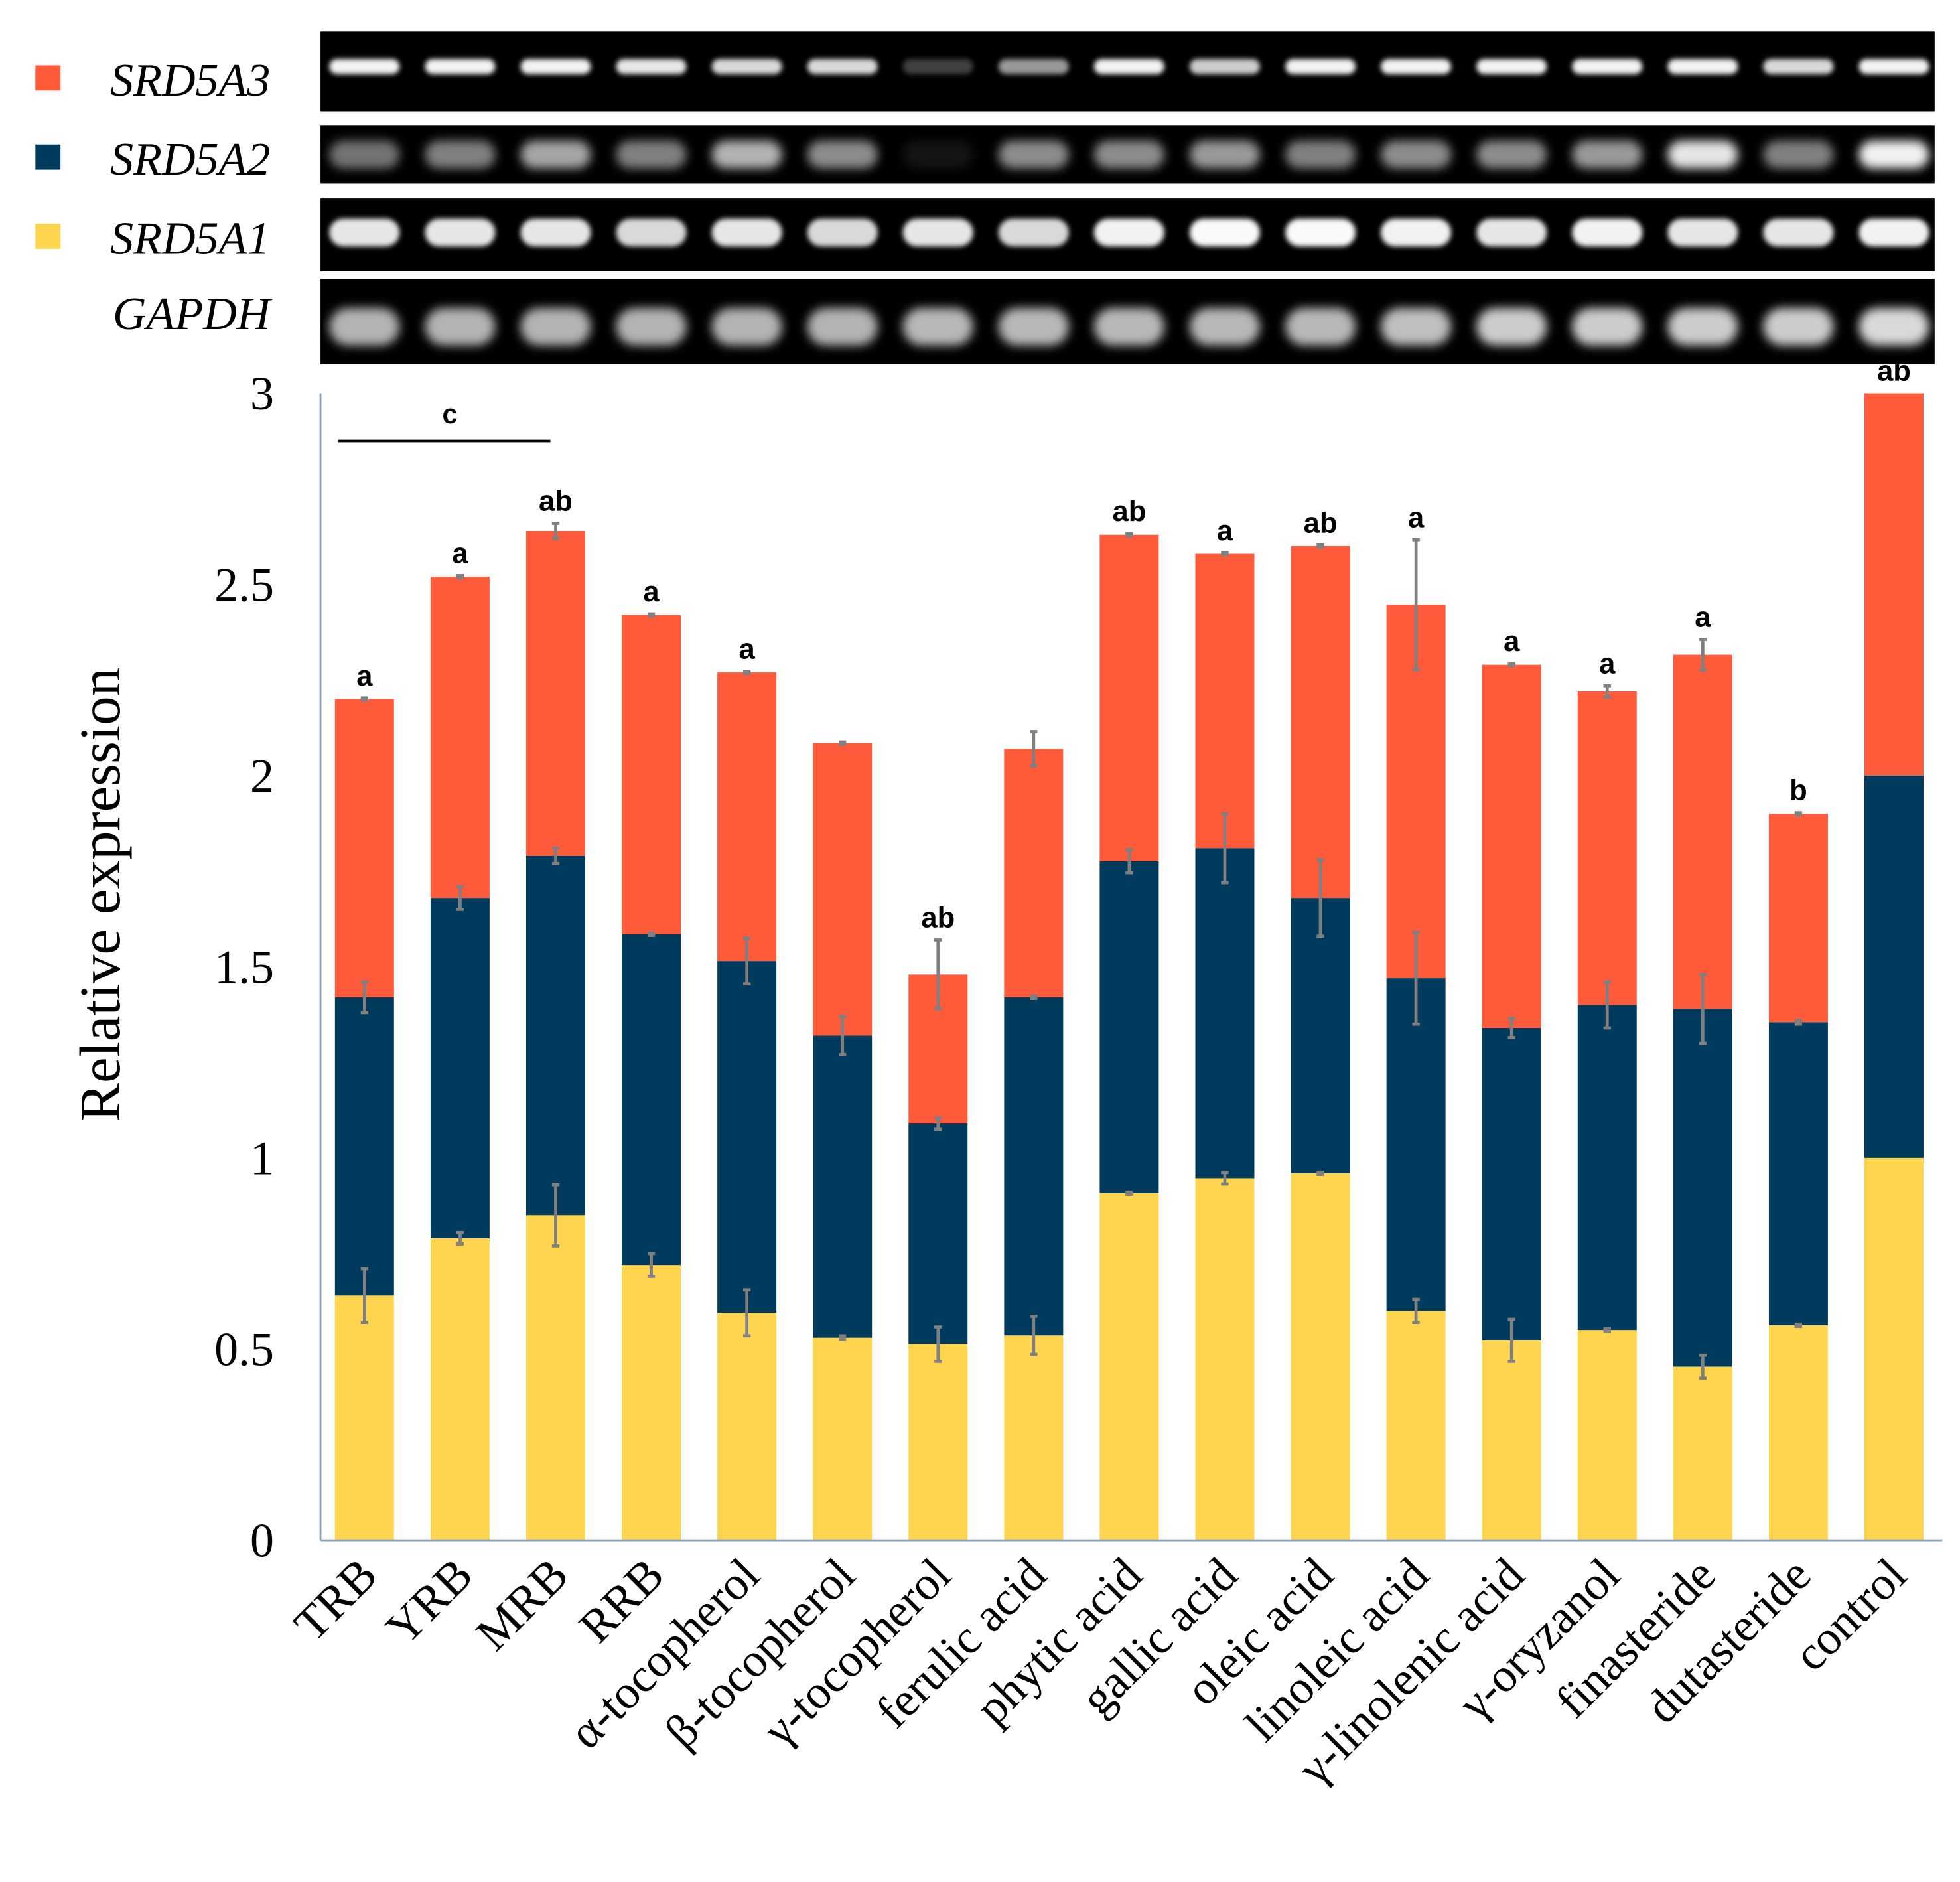  What do you see at coordinates (154, 197) in the screenshot?
I see `legend: SRD5A3 SRD5A2 SRD5A1 GAPDH` at bounding box center [154, 197].